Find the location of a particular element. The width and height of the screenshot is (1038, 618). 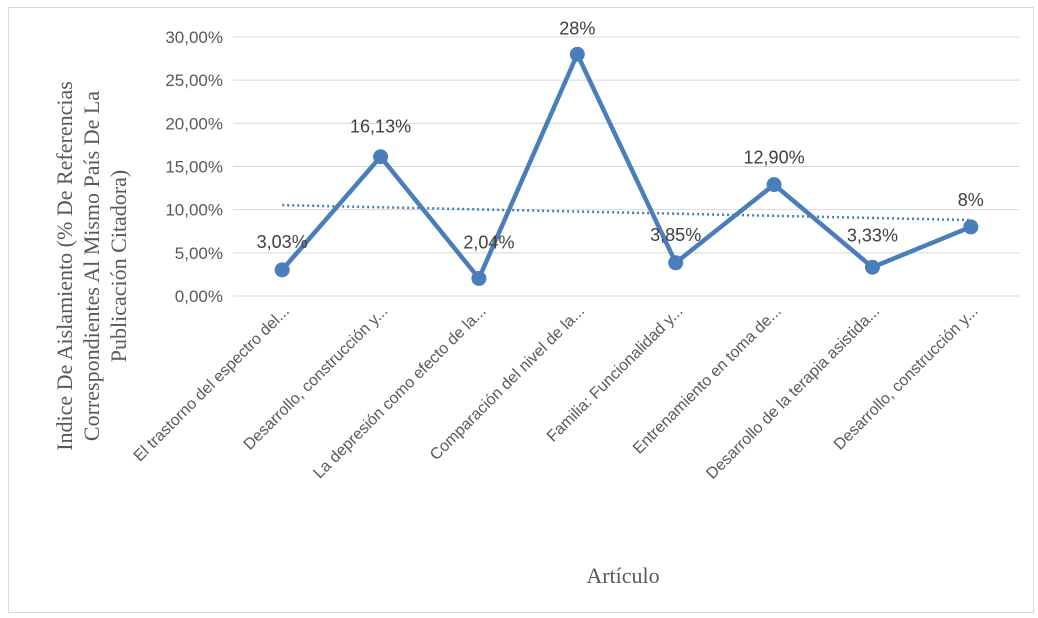

data-label: 12,90% is located at coordinates (774, 158).